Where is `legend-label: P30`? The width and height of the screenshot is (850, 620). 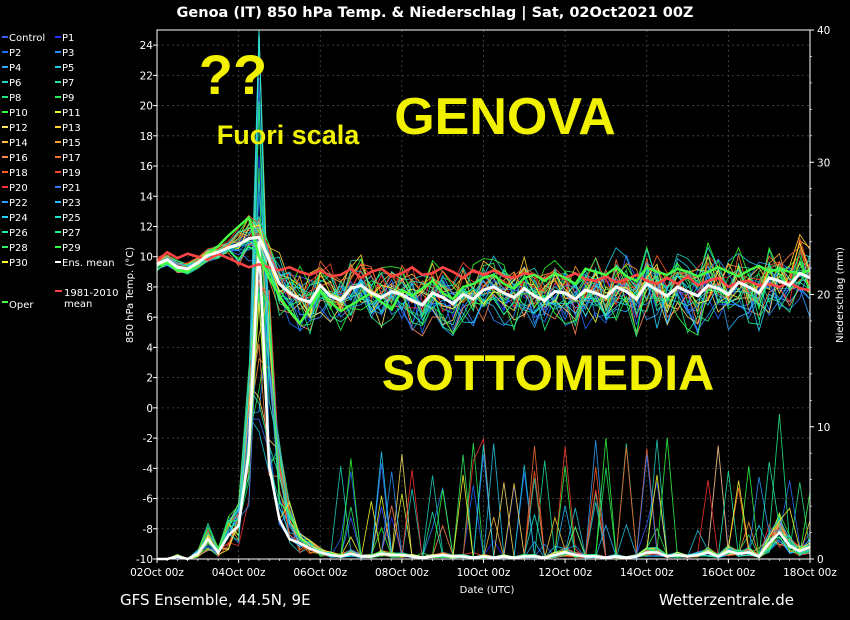 legend-label: P30 is located at coordinates (18, 263).